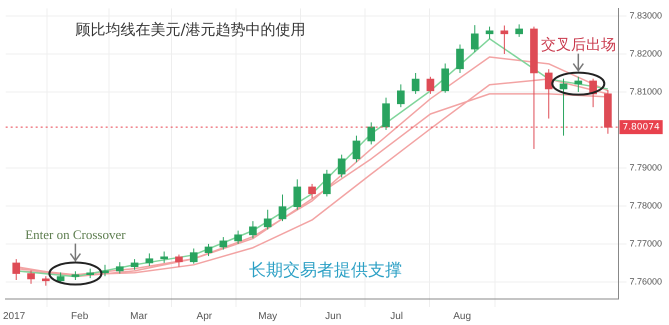 The image size is (669, 325). What do you see at coordinates (325, 270) in the screenshot?
I see `annotation: 长期交易者提供支撑` at bounding box center [325, 270].